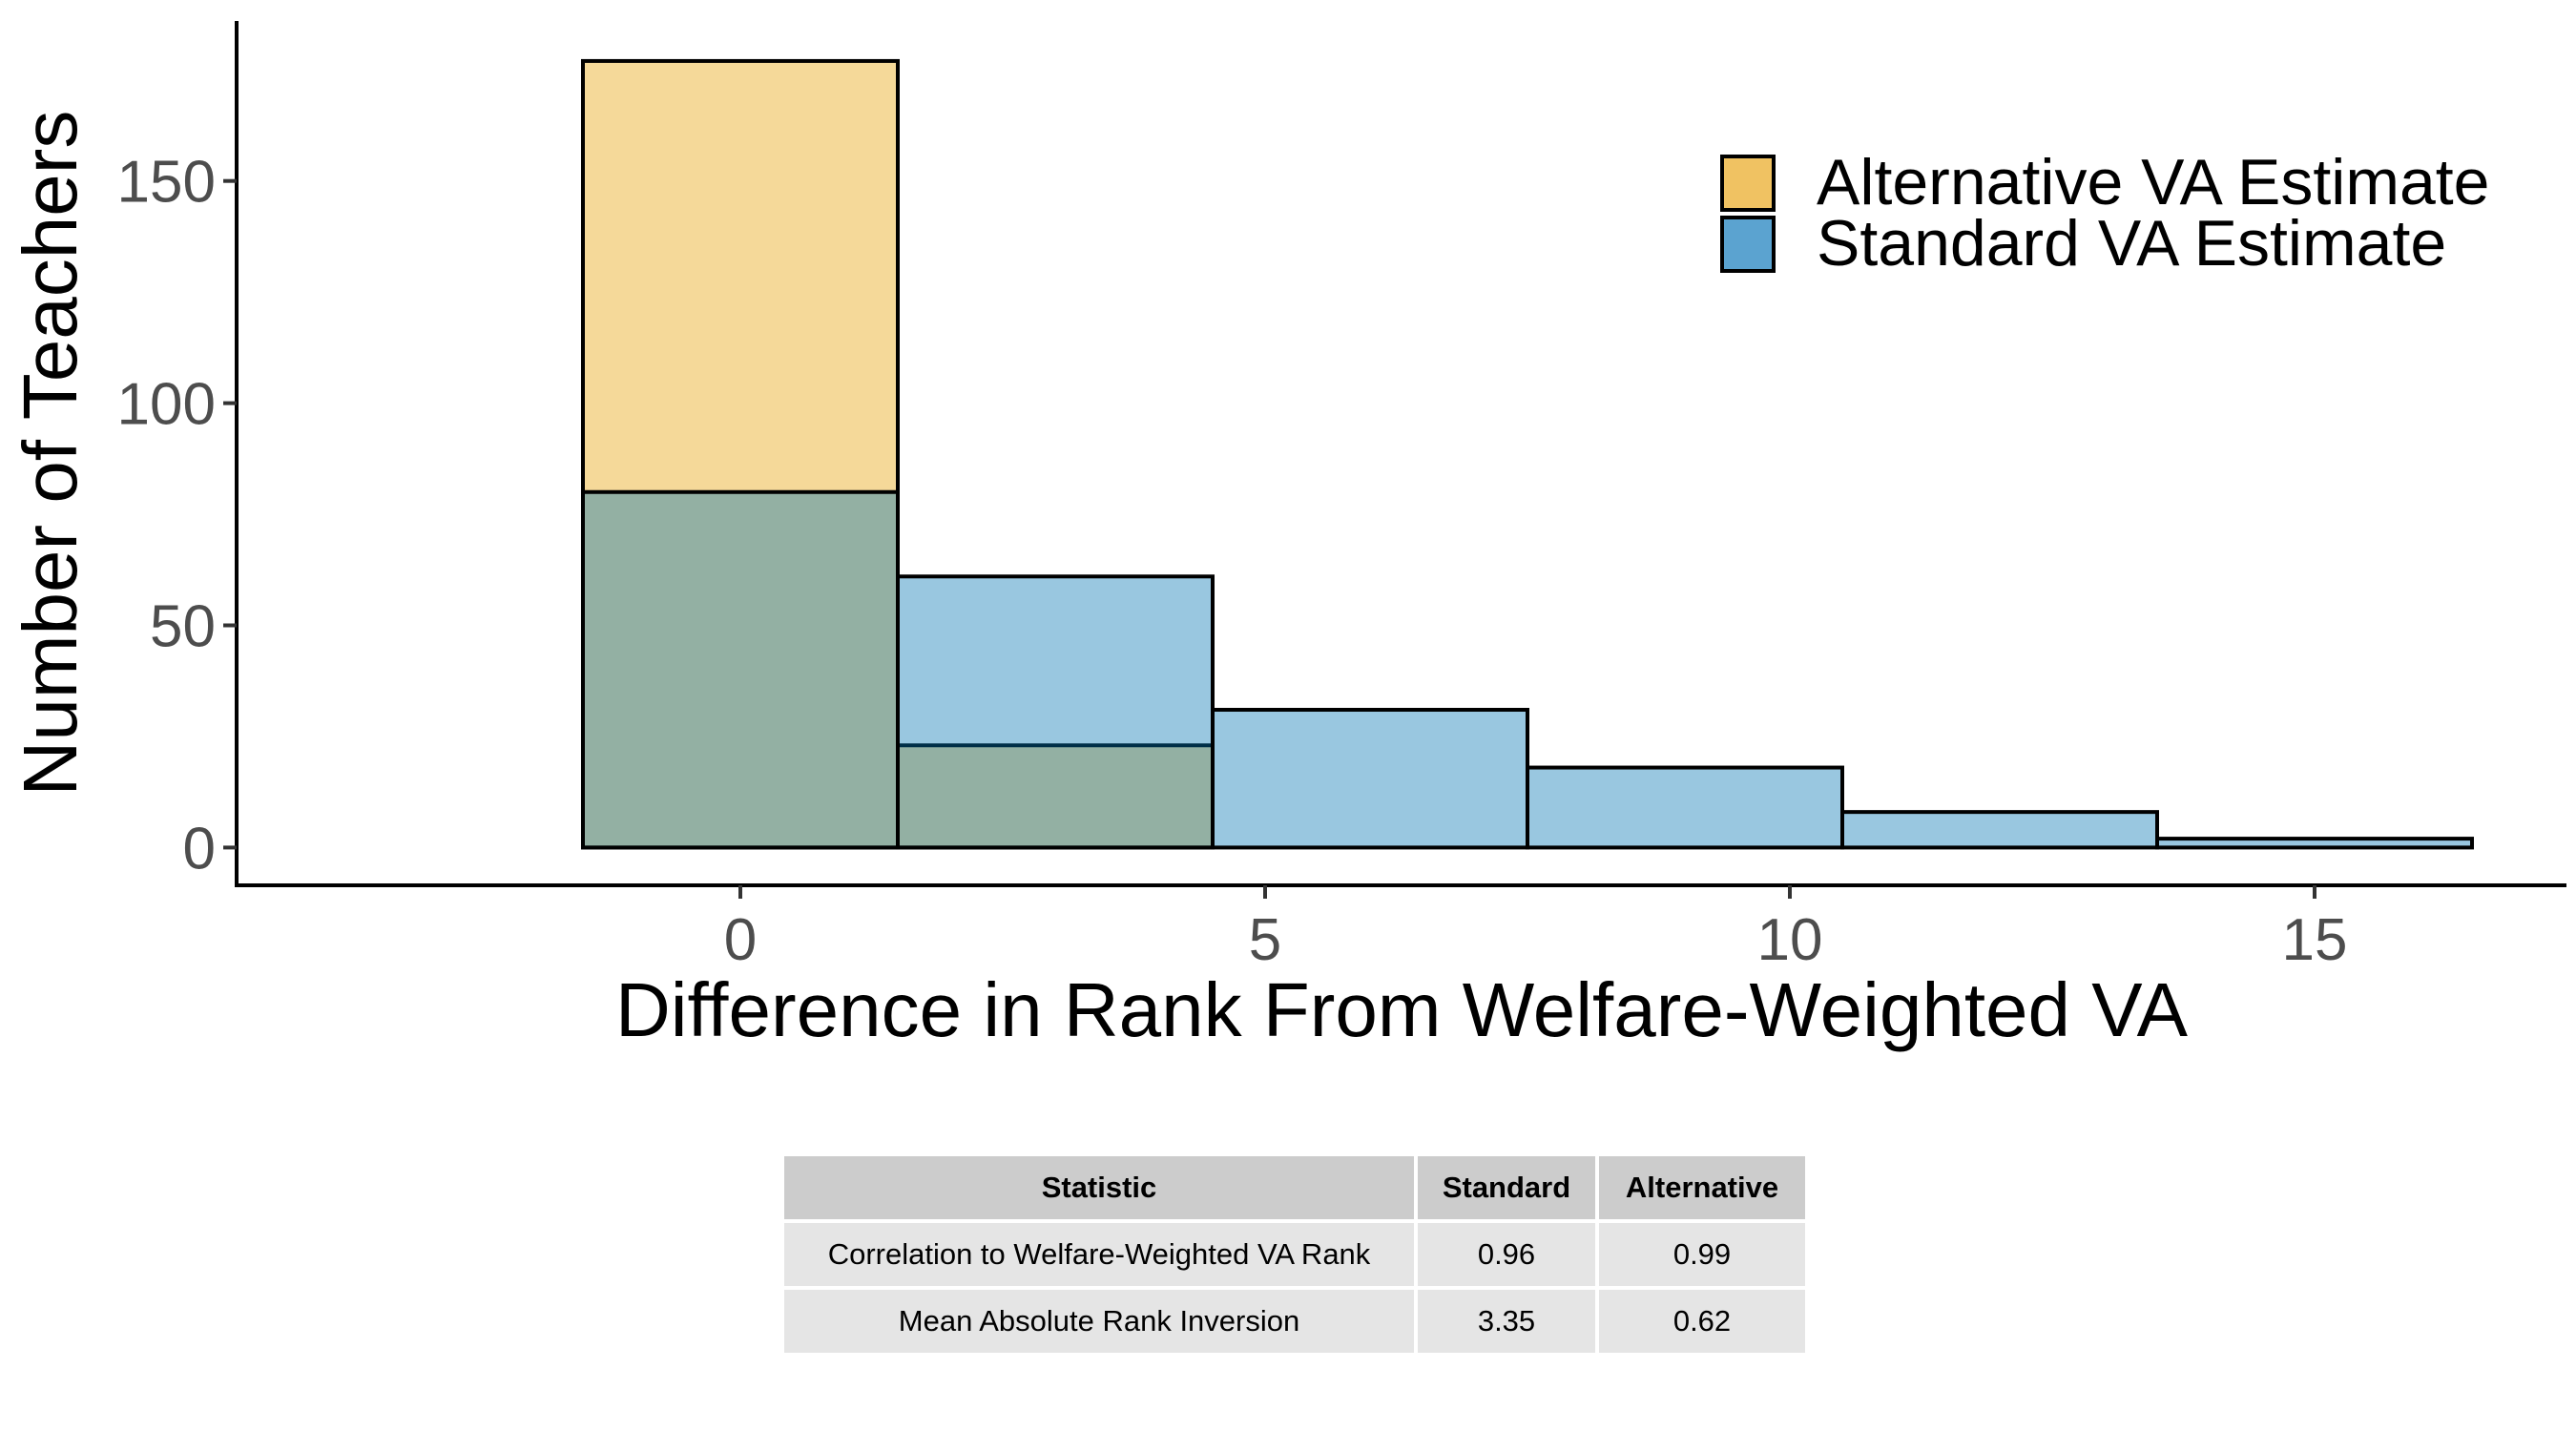  Describe the element at coordinates (740, 940) in the screenshot. I see `x-tick-label: 0` at that location.